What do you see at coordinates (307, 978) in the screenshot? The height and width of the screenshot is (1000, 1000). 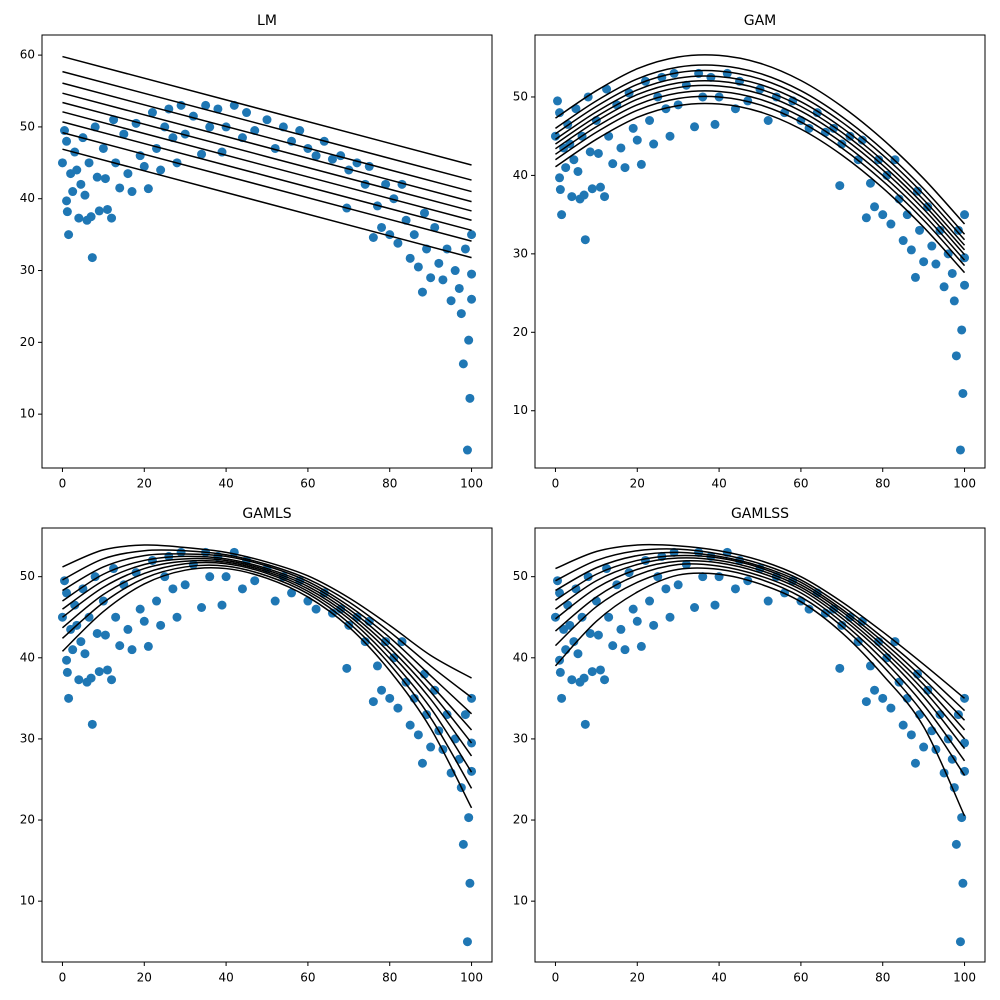 I see `x-tick-label: 60` at bounding box center [307, 978].